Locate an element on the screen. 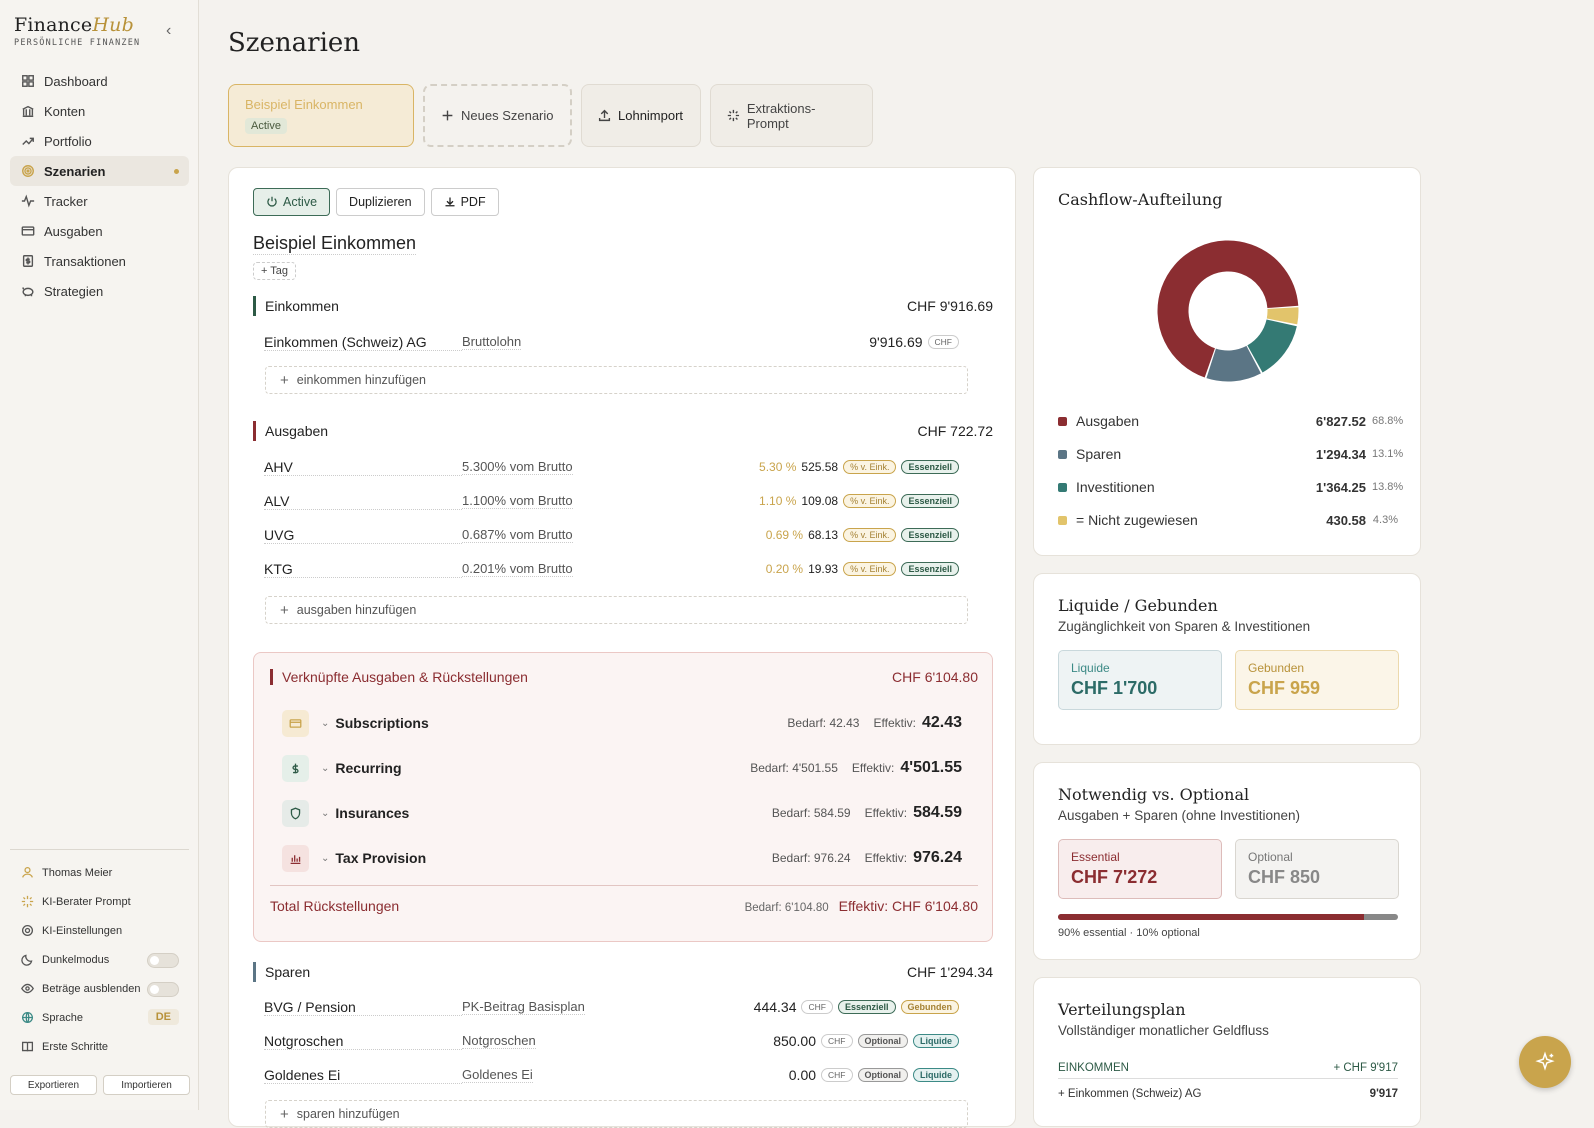 Image resolution: width=1594 pixels, height=1128 pixels. row-sub: Bruttolohn is located at coordinates (492, 342).